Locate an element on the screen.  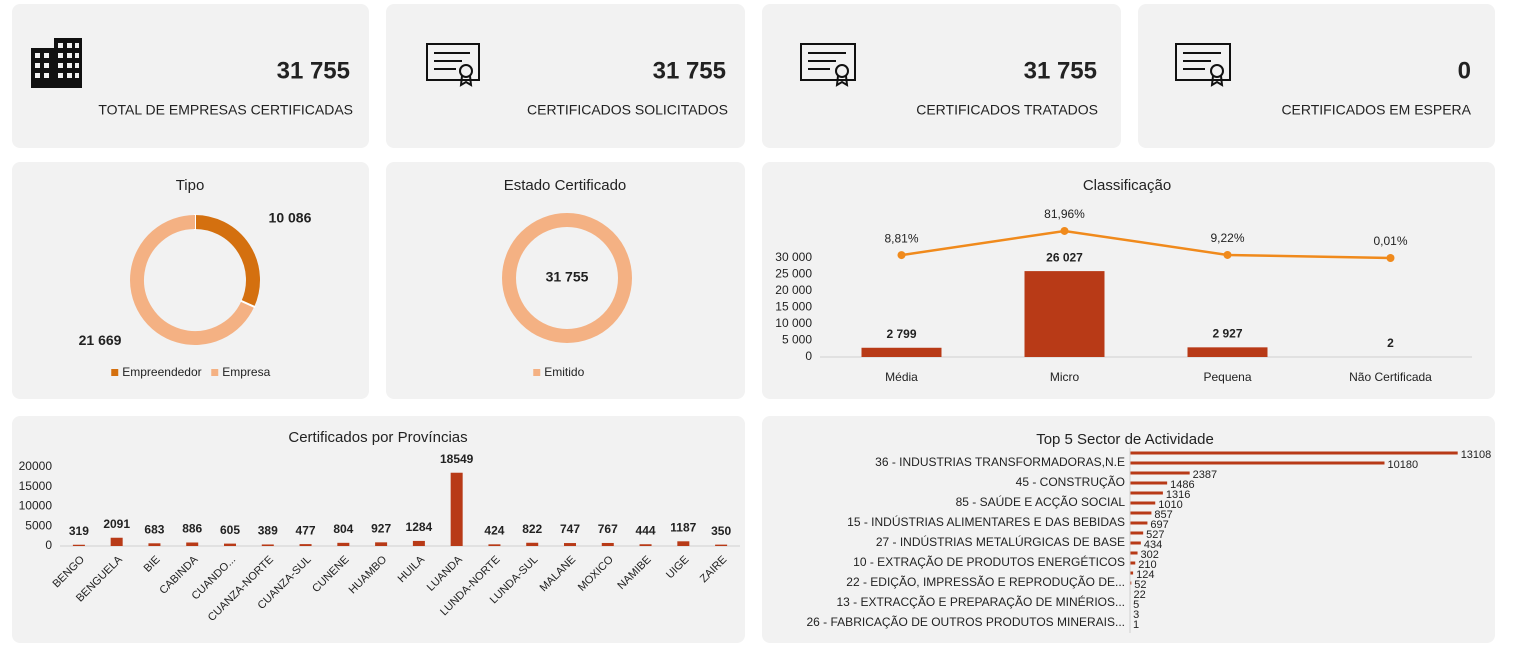
data-label: 31 755 is located at coordinates (567, 277).